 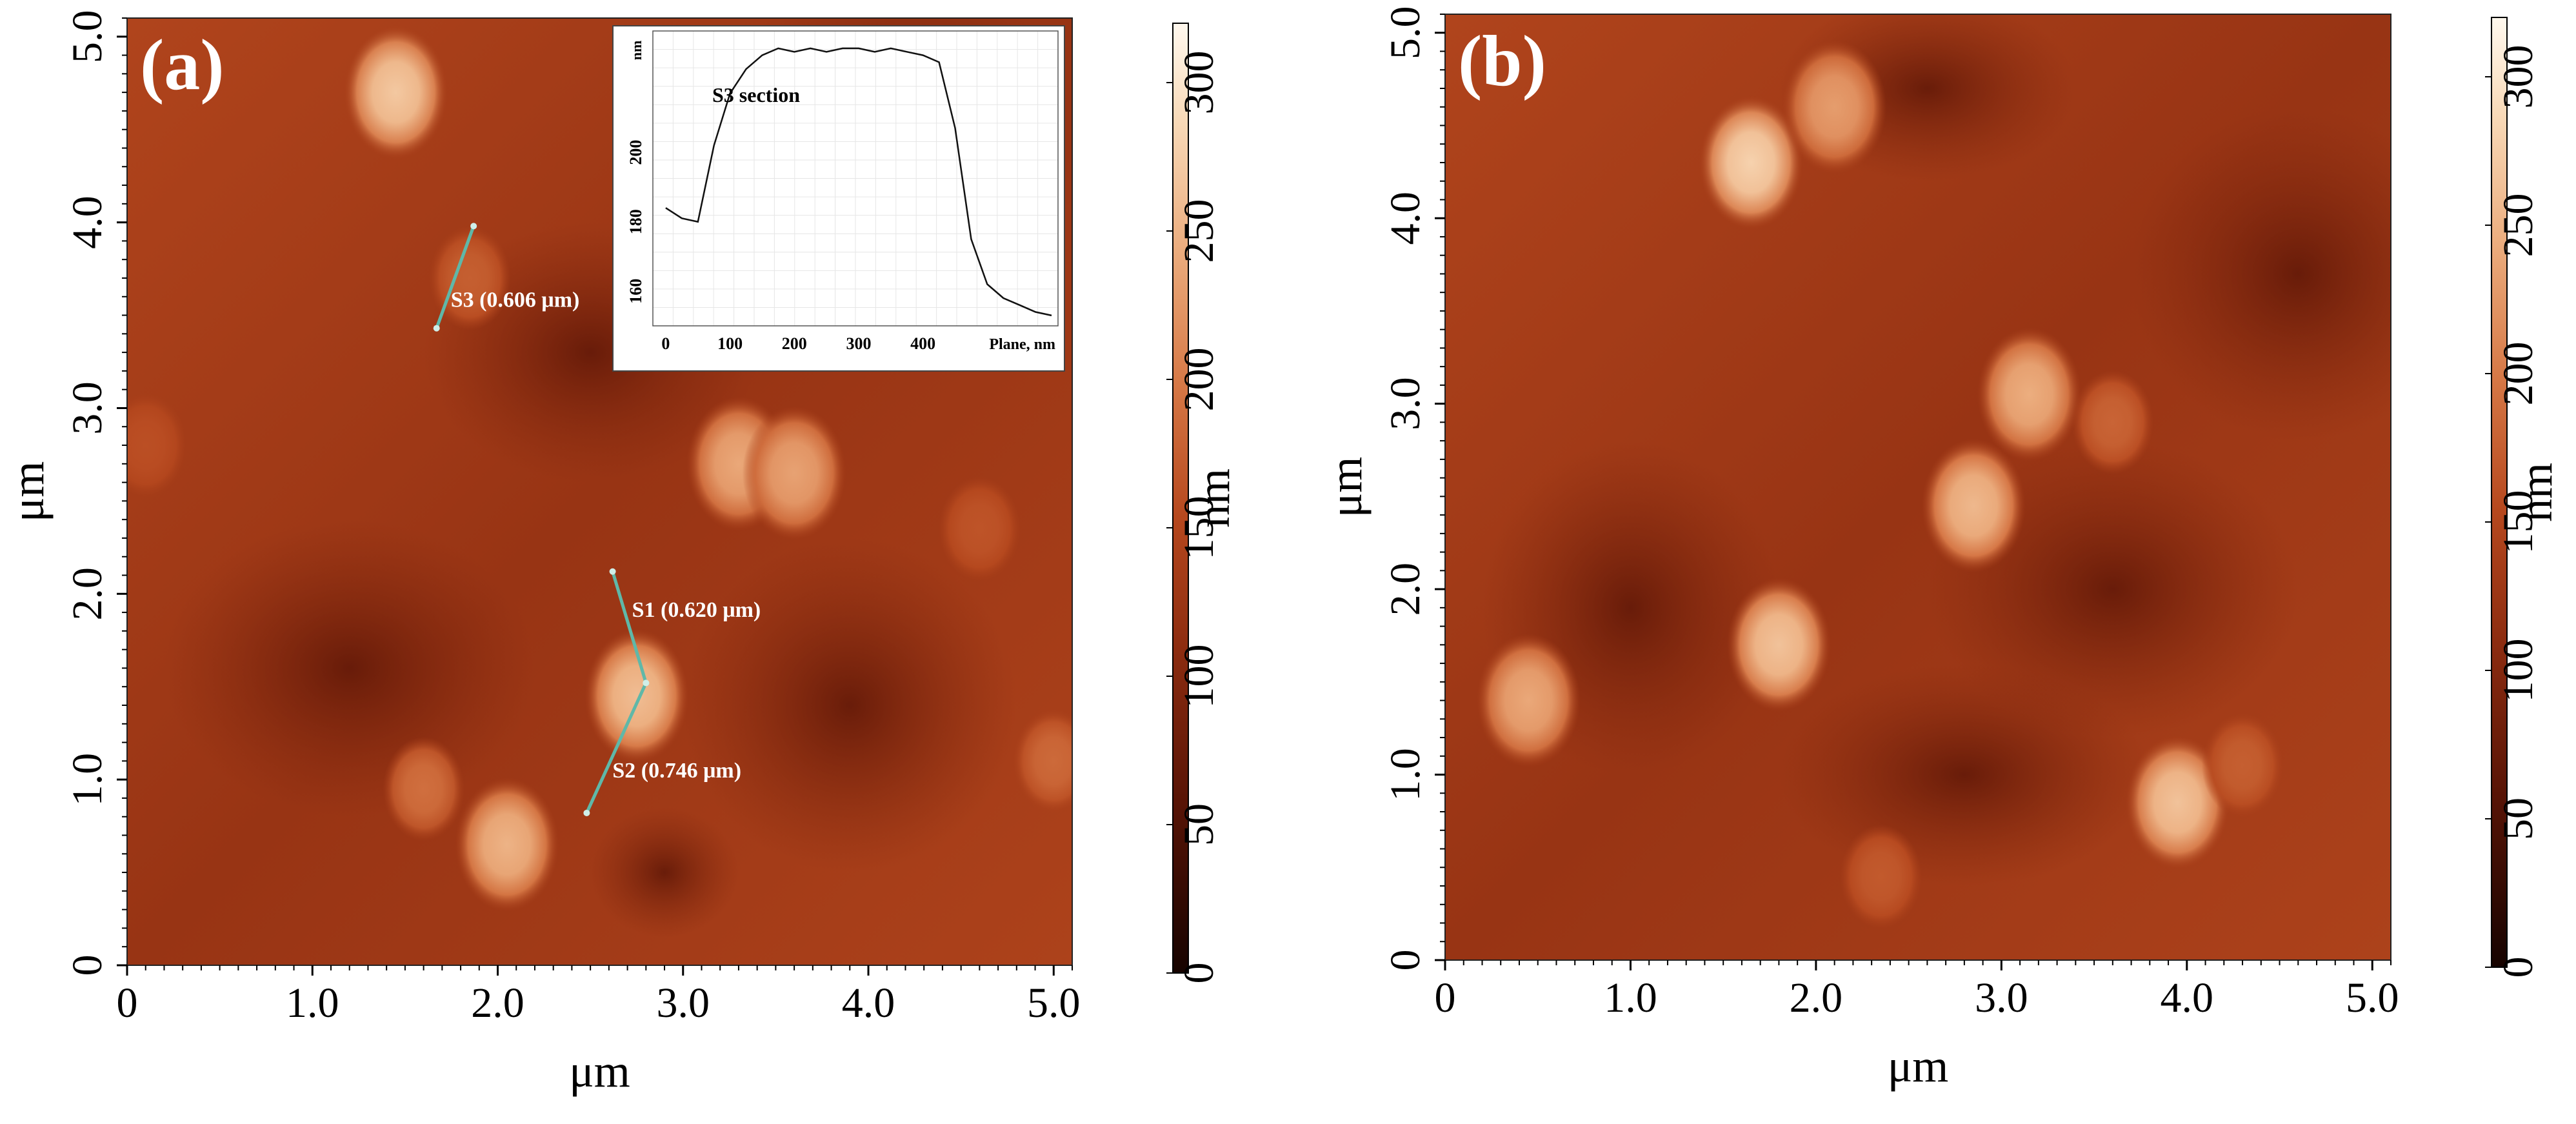 I want to click on inset-background, so click(x=838, y=199).